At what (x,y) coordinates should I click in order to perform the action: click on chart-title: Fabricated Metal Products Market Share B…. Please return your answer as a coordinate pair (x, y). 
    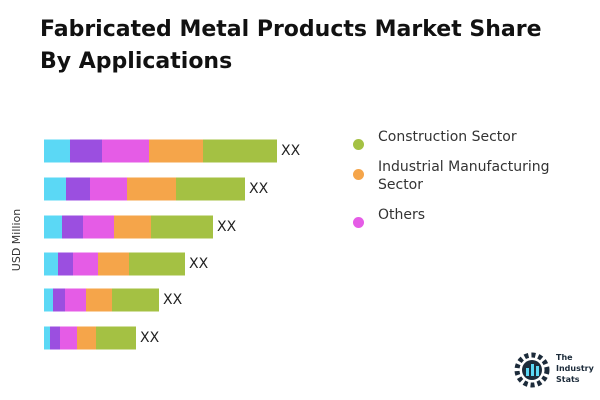
    Looking at the image, I should click on (291, 45).